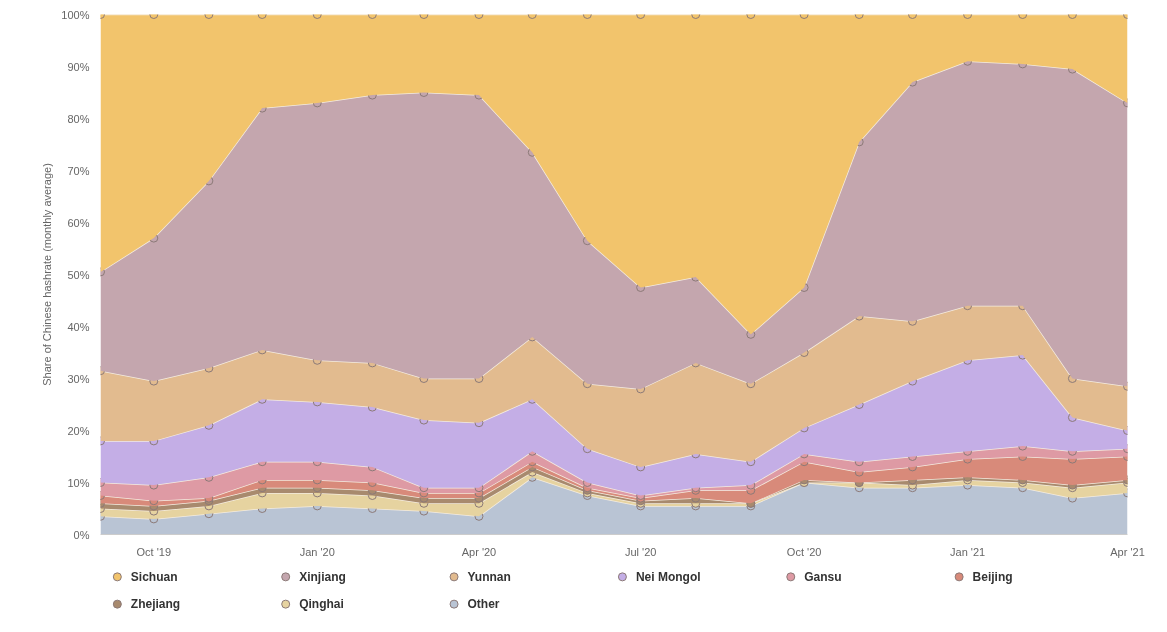 This screenshot has width=1167, height=632. What do you see at coordinates (78, 326) in the screenshot?
I see `y-tick-label: 40%` at bounding box center [78, 326].